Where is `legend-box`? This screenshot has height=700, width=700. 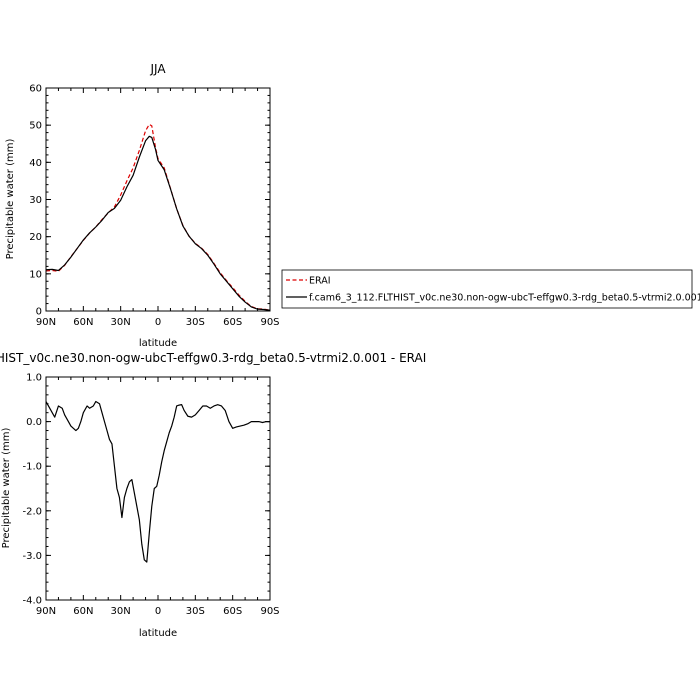 legend-box is located at coordinates (487, 289).